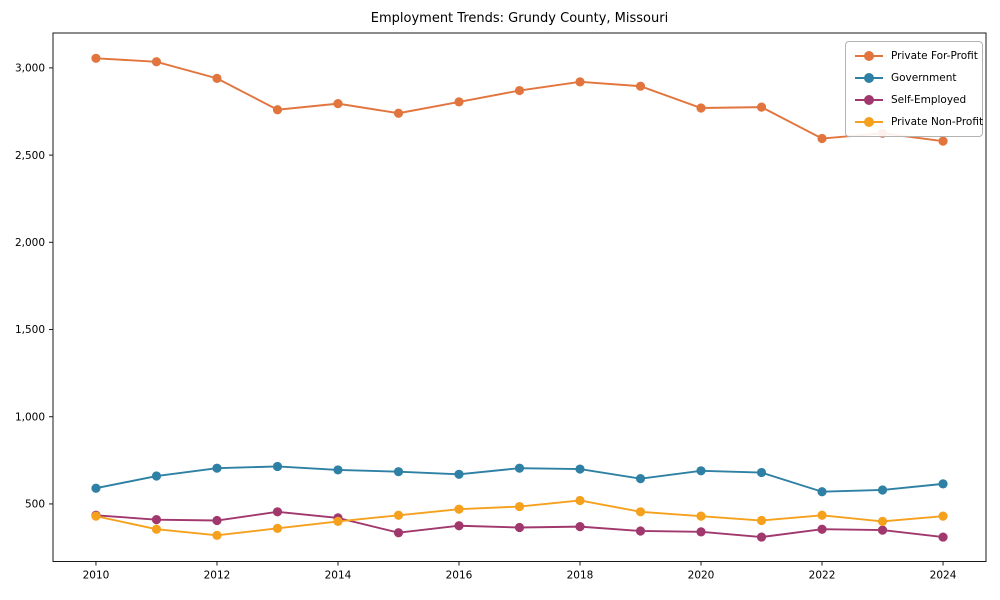 This screenshot has height=600, width=1000. I want to click on data-point-government-2024, so click(943, 484).